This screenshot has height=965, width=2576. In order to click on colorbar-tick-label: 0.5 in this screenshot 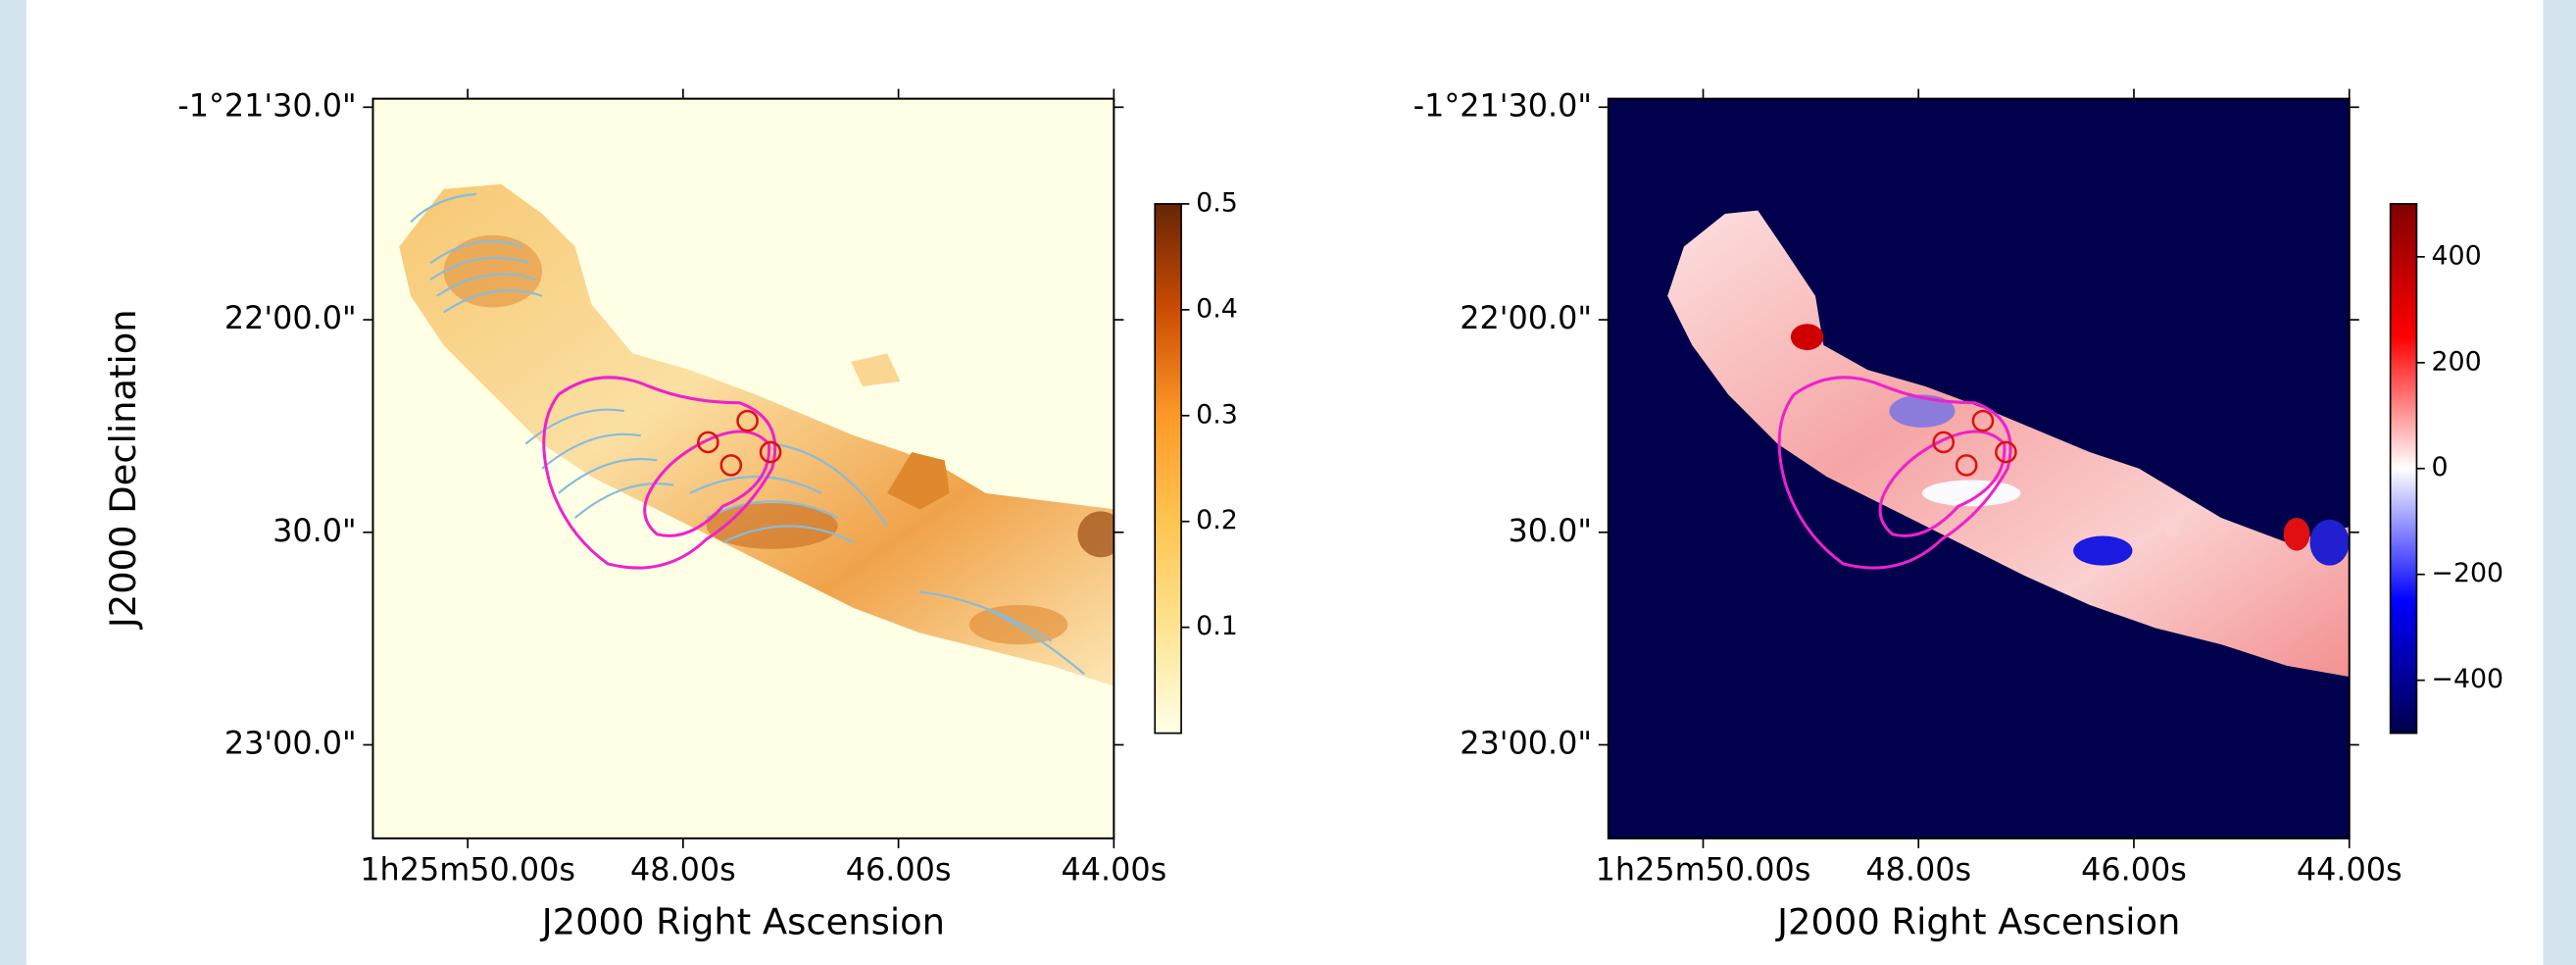, I will do `click(1217, 202)`.